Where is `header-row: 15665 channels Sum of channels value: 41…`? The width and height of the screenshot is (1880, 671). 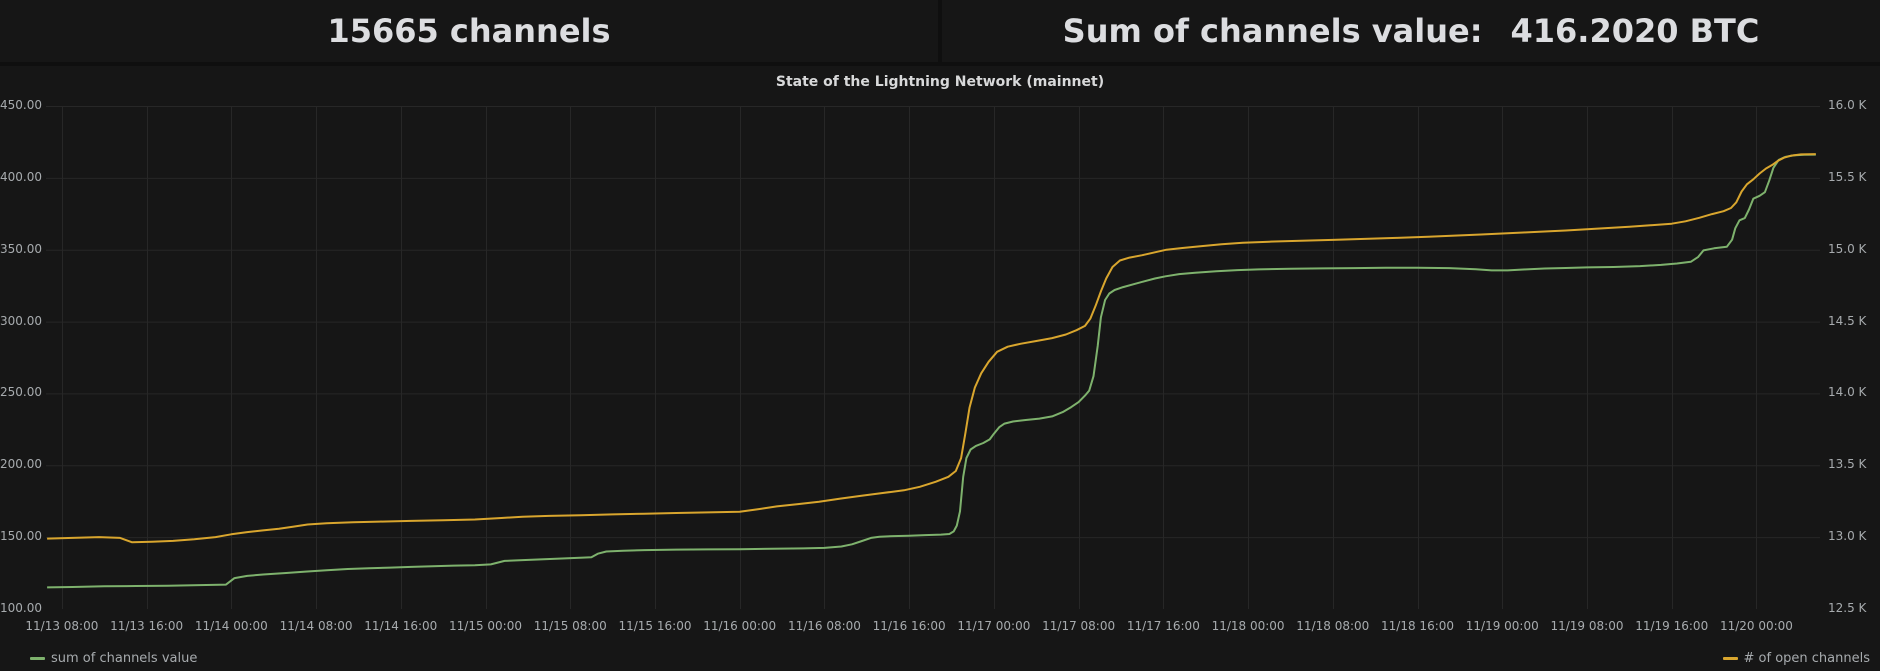
header-row: 15665 channels Sum of channels value: 41… is located at coordinates (940, 31).